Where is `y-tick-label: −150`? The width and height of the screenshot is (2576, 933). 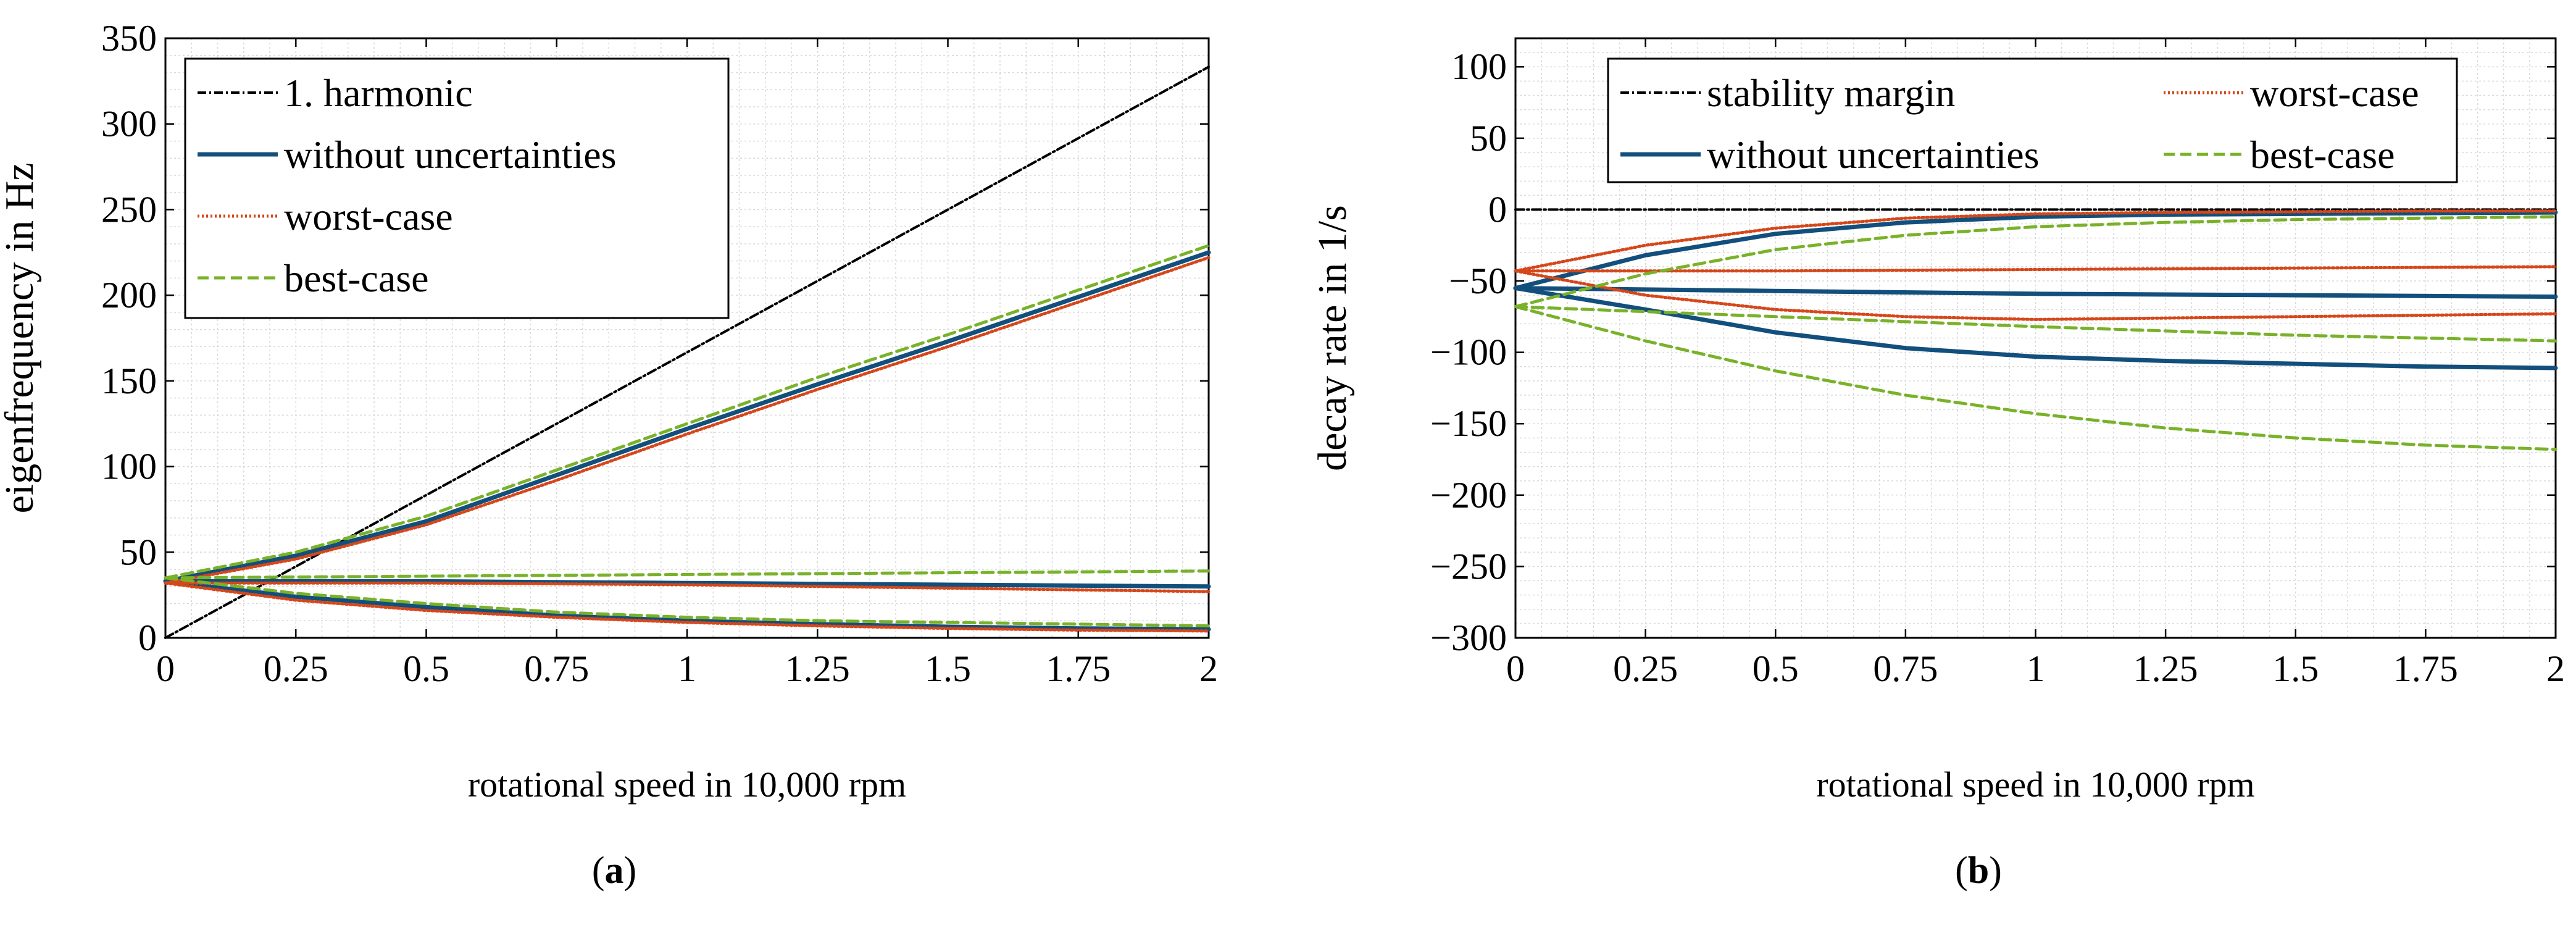
y-tick-label: −150 is located at coordinates (1469, 423).